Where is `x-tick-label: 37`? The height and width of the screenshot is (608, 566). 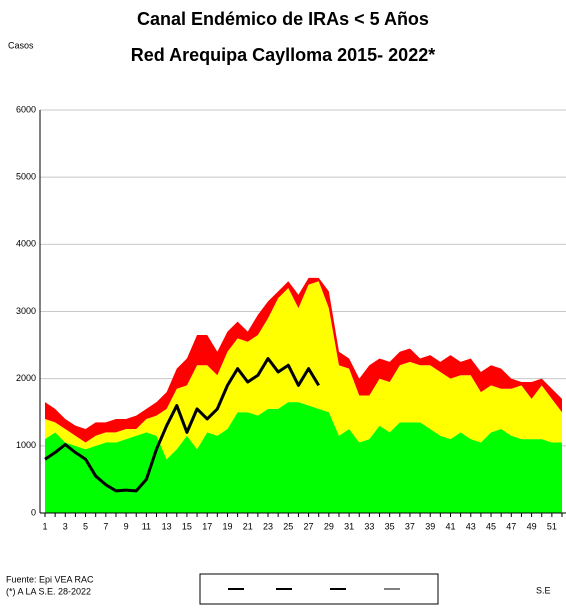 x-tick-label: 37 is located at coordinates (410, 526).